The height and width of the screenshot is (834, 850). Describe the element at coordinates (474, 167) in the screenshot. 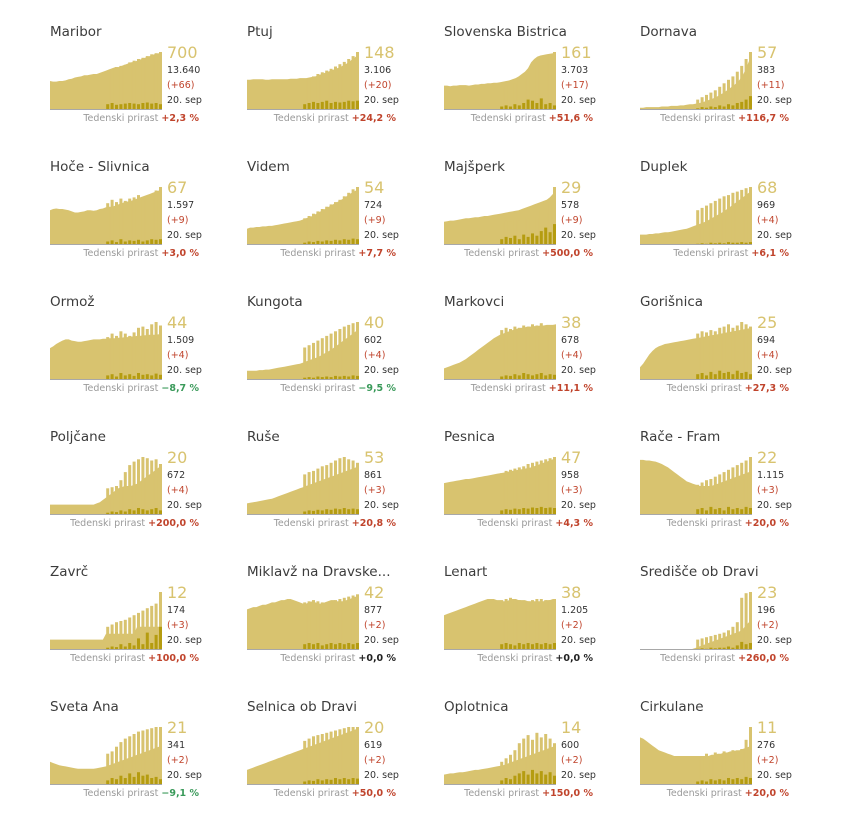

I see `municipality-name: Majšperk` at that location.